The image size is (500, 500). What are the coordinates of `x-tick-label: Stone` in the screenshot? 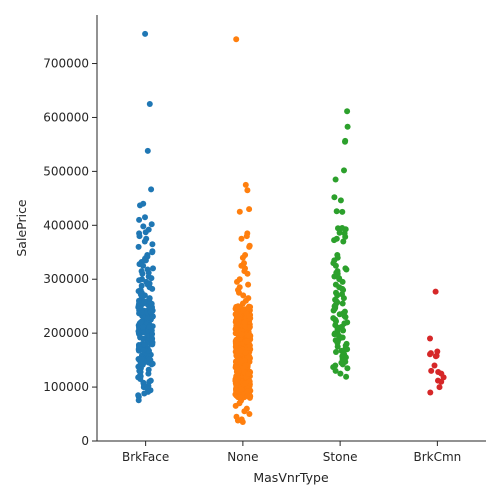 It's located at (340, 457).